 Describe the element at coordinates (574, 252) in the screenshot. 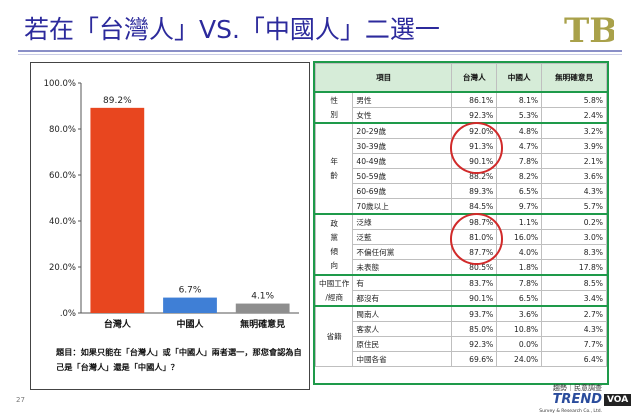

I see `value-cell: 8.3%` at that location.